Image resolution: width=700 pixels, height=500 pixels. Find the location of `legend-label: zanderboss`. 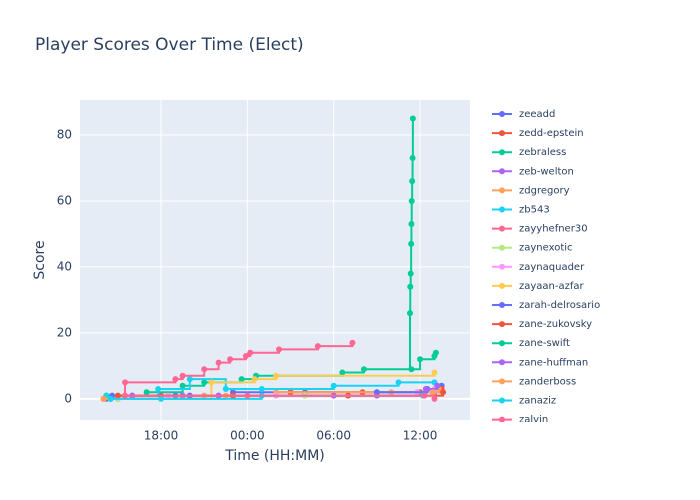

legend-label: zanderboss is located at coordinates (547, 381).